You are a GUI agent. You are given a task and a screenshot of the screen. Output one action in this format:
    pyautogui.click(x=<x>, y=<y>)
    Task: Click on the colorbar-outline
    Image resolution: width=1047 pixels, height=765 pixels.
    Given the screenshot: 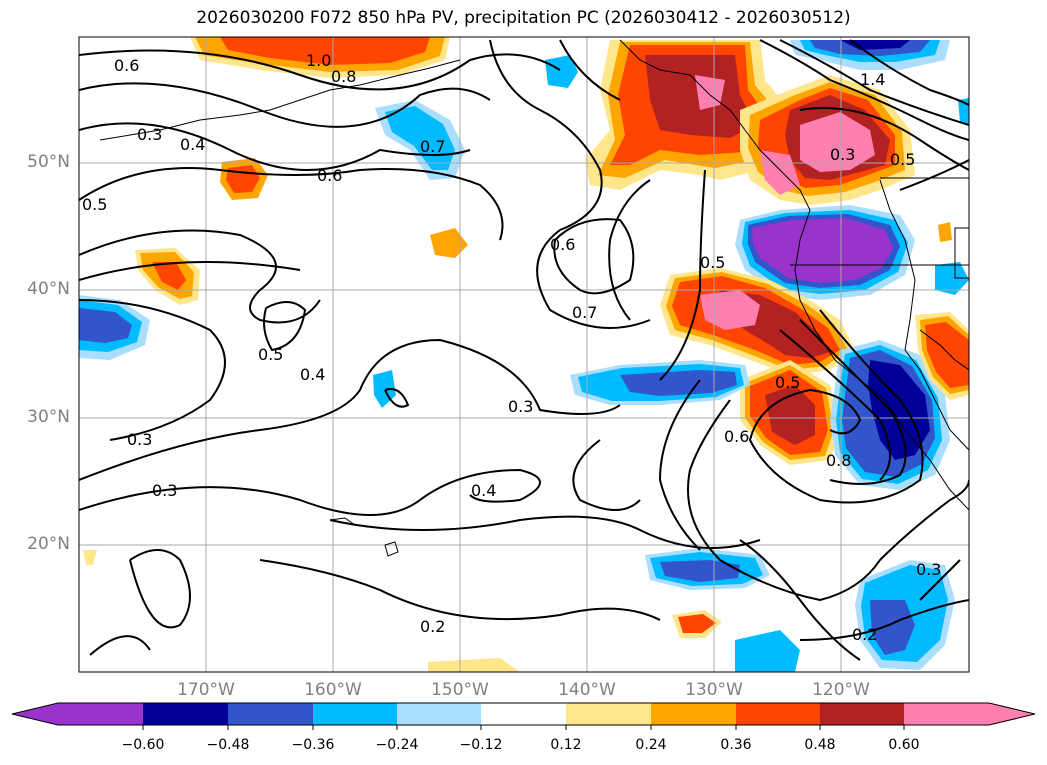 What is the action you would take?
    pyautogui.click(x=523, y=714)
    